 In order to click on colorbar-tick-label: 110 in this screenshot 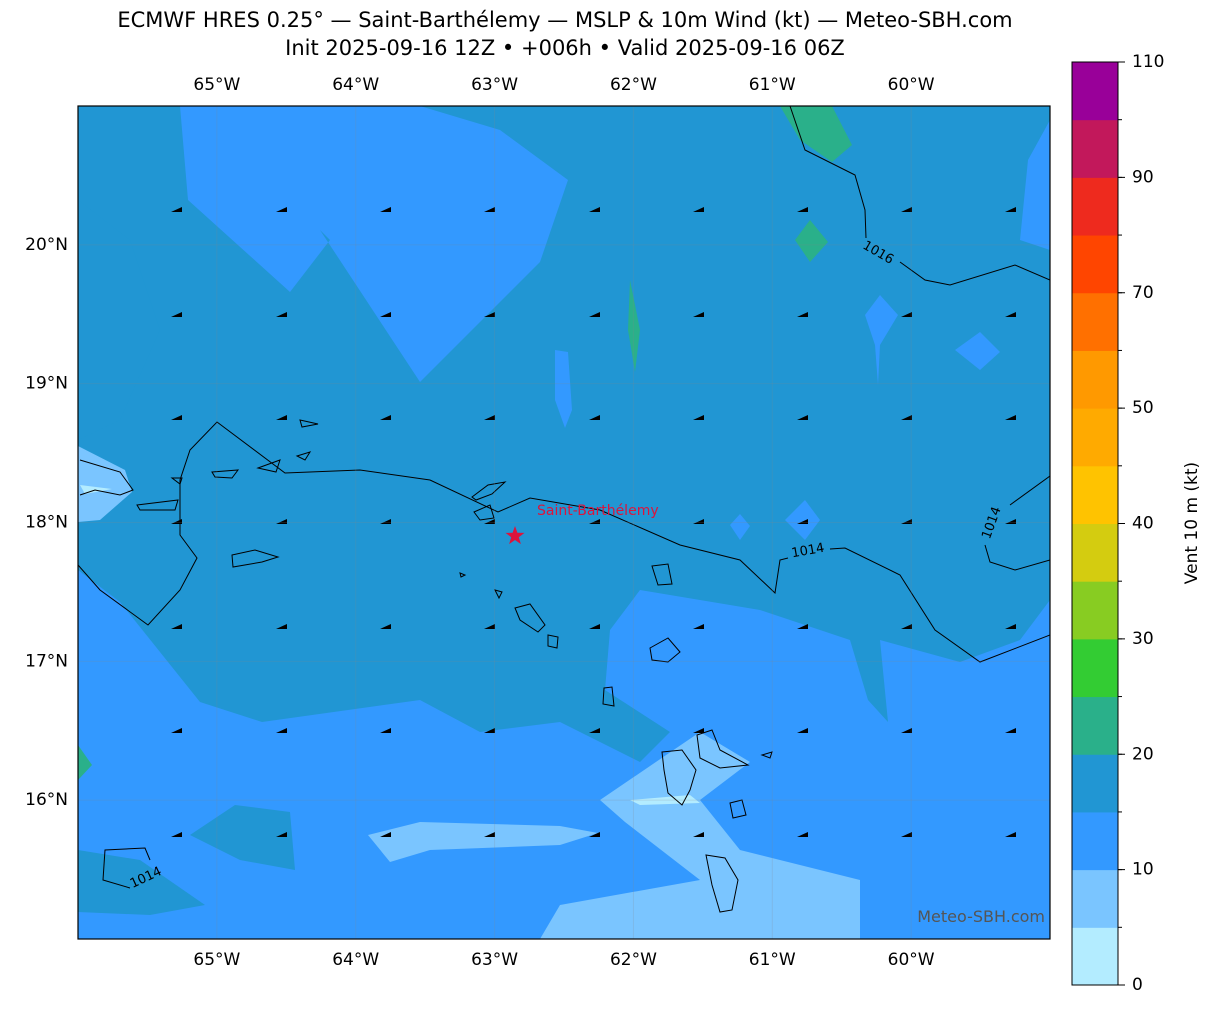, I will do `click(1148, 62)`.